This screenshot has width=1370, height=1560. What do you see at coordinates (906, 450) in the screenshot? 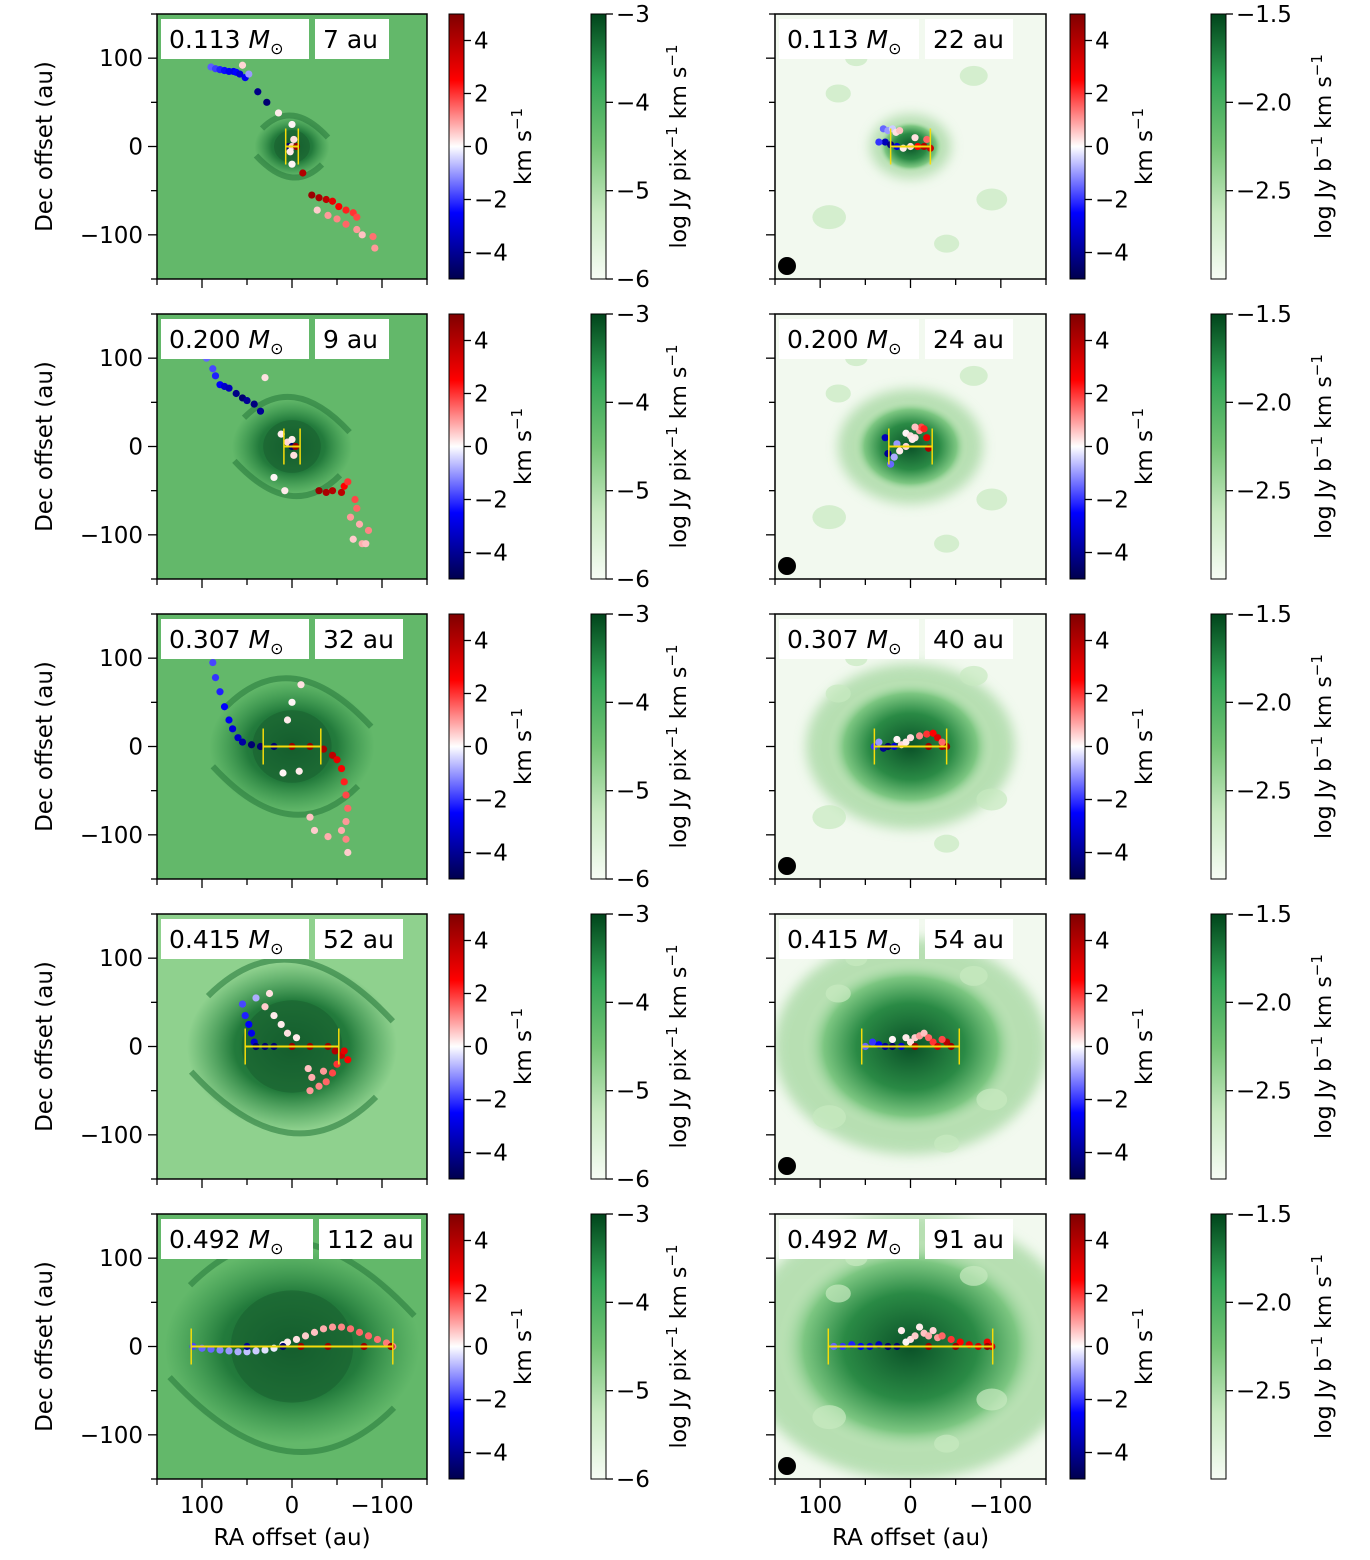
I see `right-panel-row-2: 0.200 M⊙ 24 au` at bounding box center [906, 450].